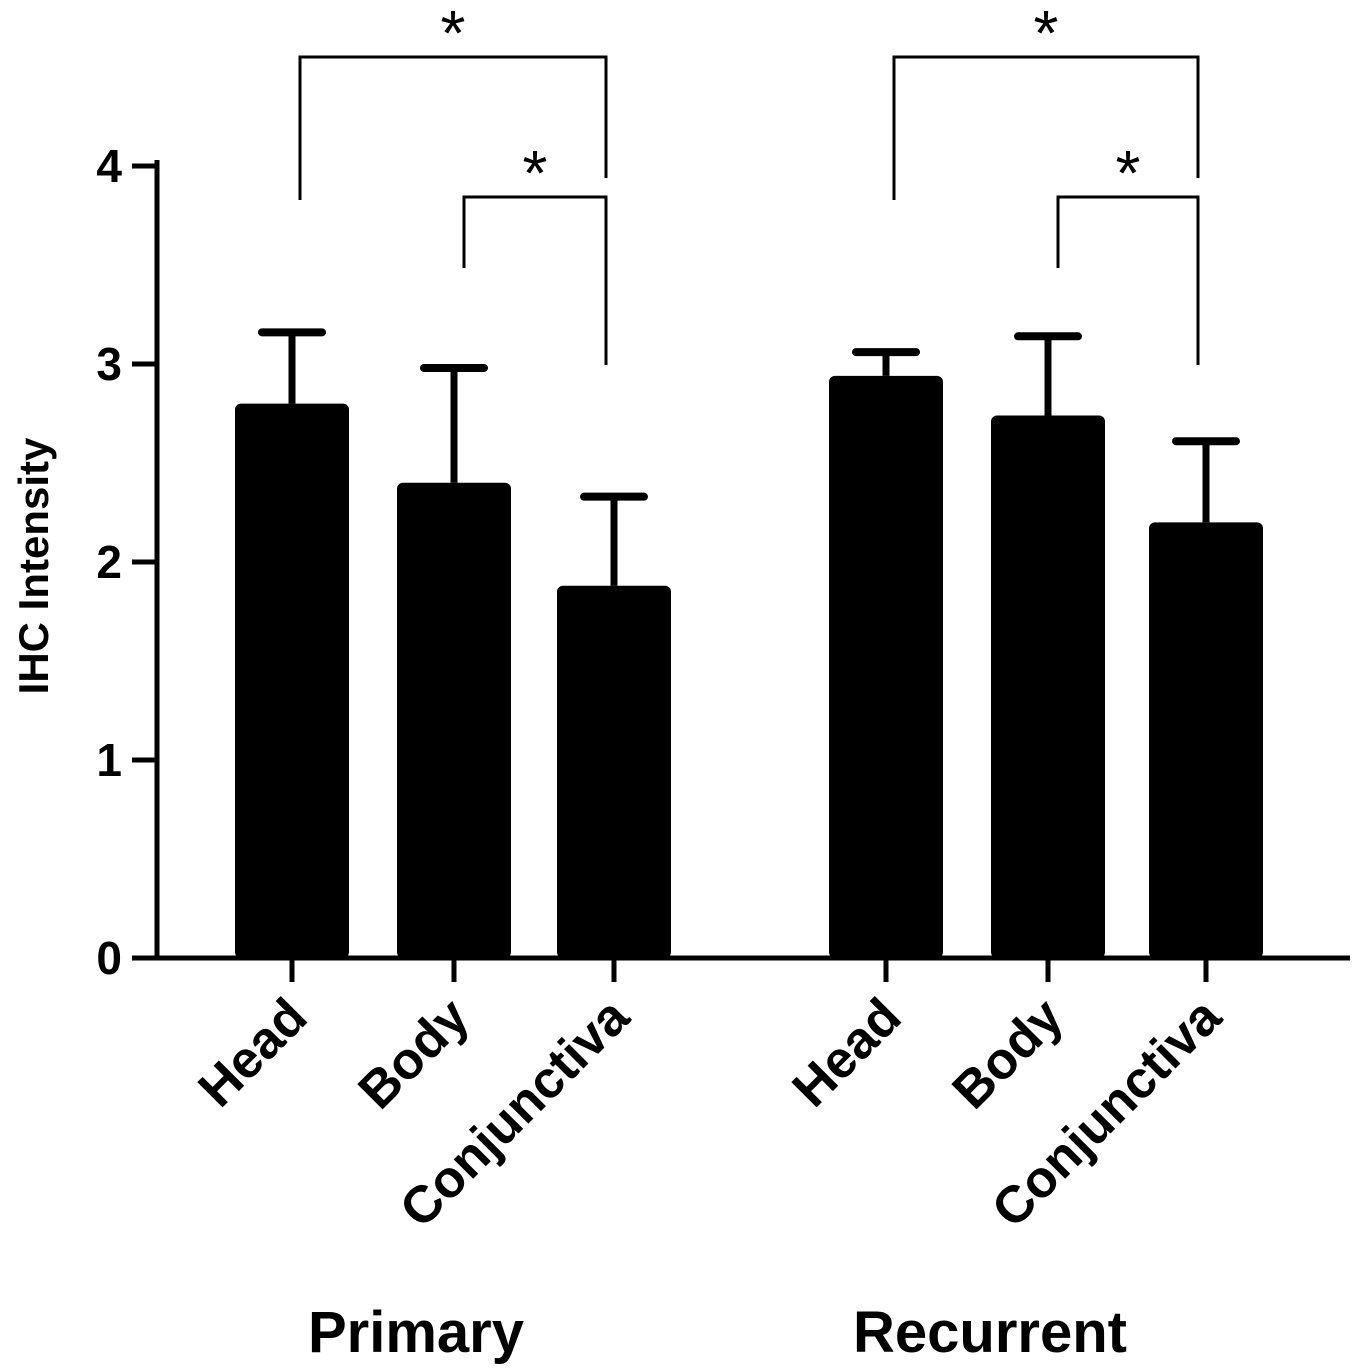 This screenshot has width=1352, height=1372. What do you see at coordinates (990, 1332) in the screenshot?
I see `group-label: Recurrent` at bounding box center [990, 1332].